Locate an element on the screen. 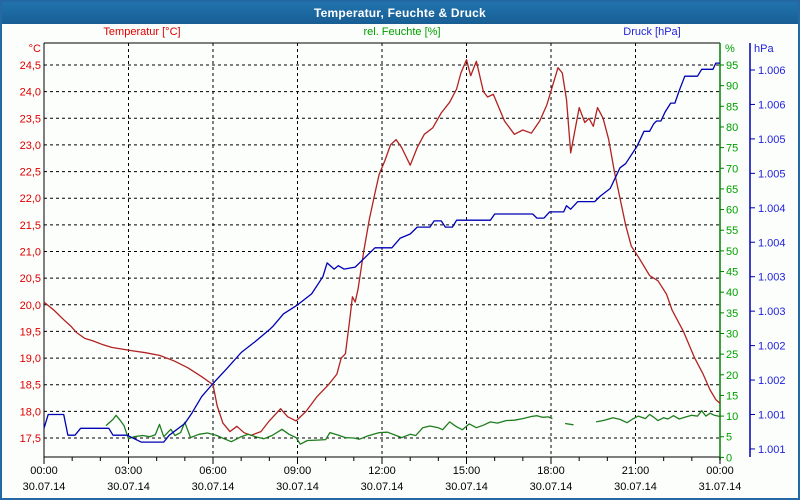 The image size is (800, 500). axis-label: 24,5 is located at coordinates (30, 66).